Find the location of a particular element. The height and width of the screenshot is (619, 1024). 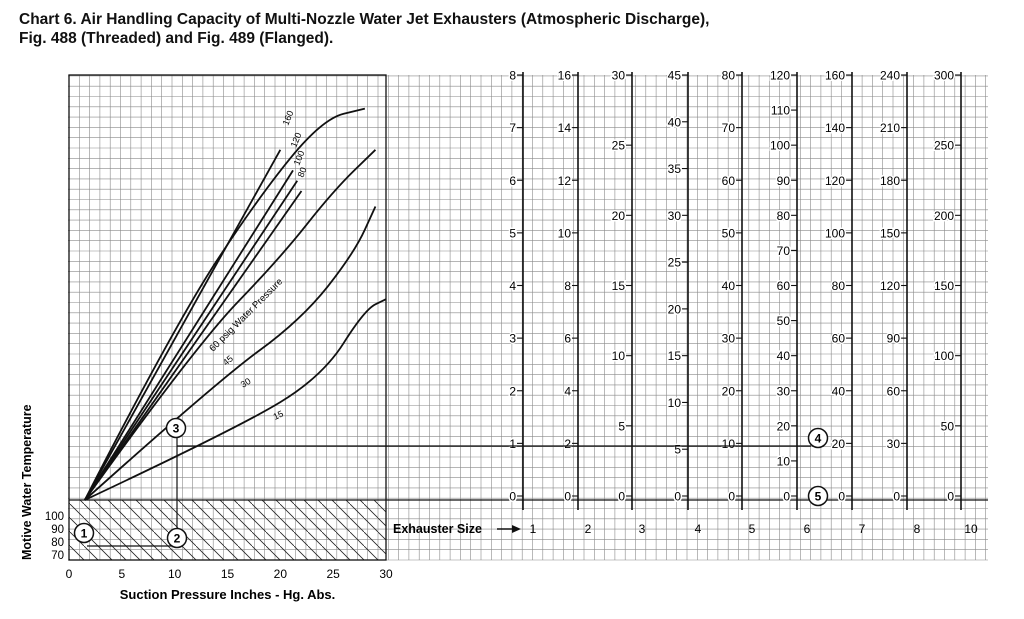

curve-label-15: 15 is located at coordinates (278, 415).